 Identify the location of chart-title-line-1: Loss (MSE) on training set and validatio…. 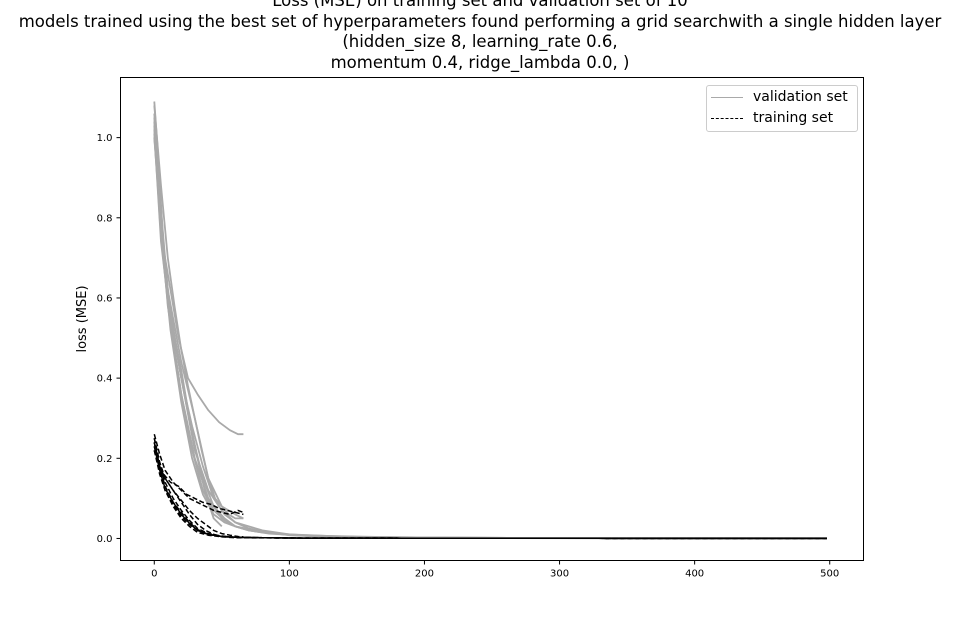
(480, 5).